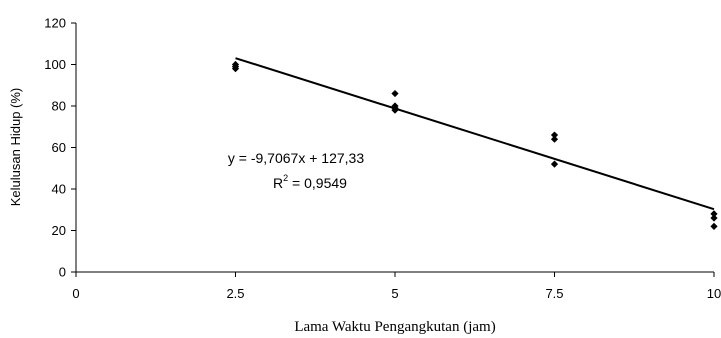  What do you see at coordinates (75, 293) in the screenshot?
I see `x-tick-label: 0` at bounding box center [75, 293].